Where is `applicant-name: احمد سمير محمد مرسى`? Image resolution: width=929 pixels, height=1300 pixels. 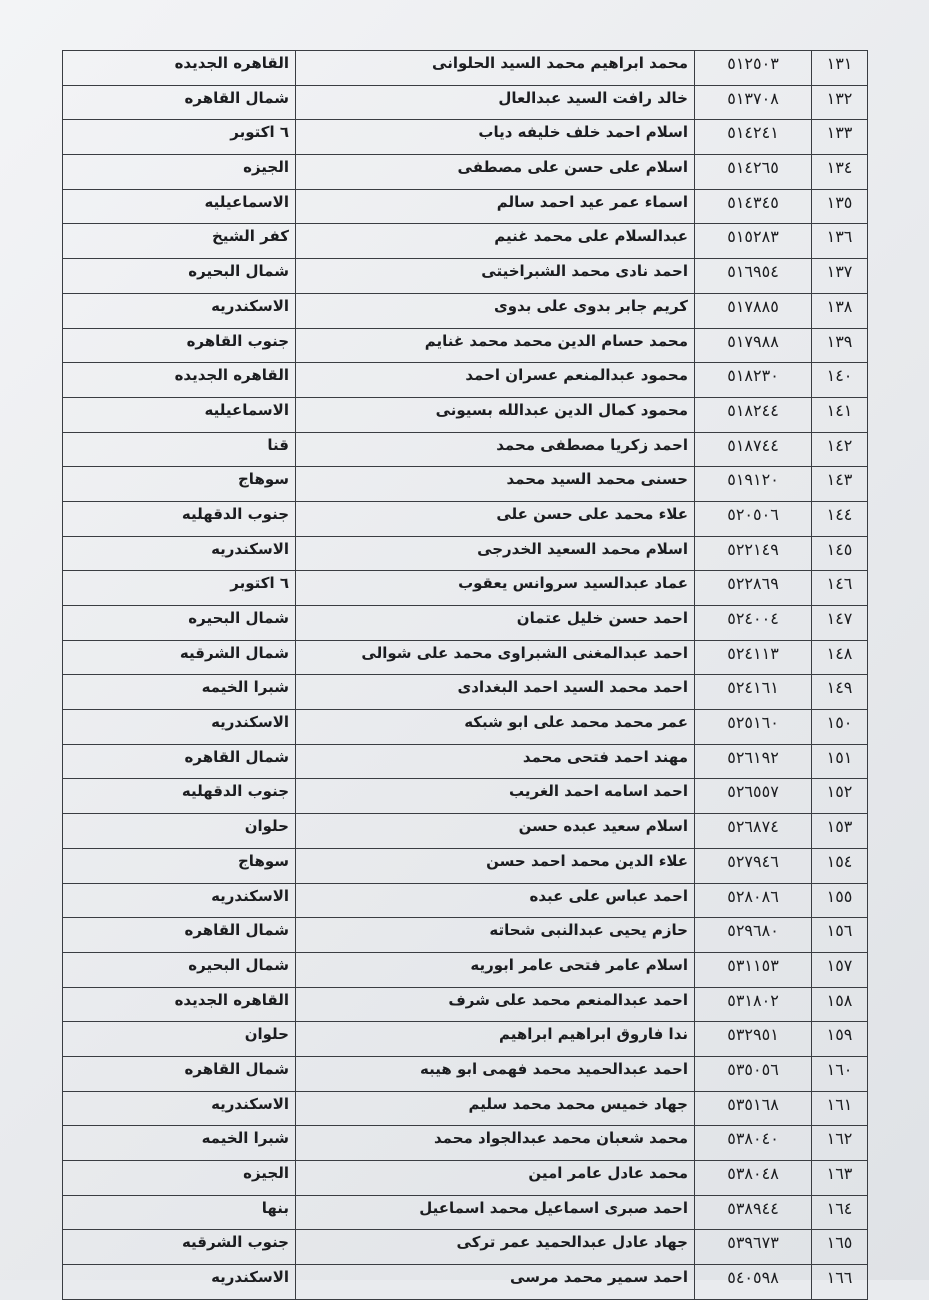
applicant-name: احمد سمير محمد مرسى is located at coordinates (495, 1282).